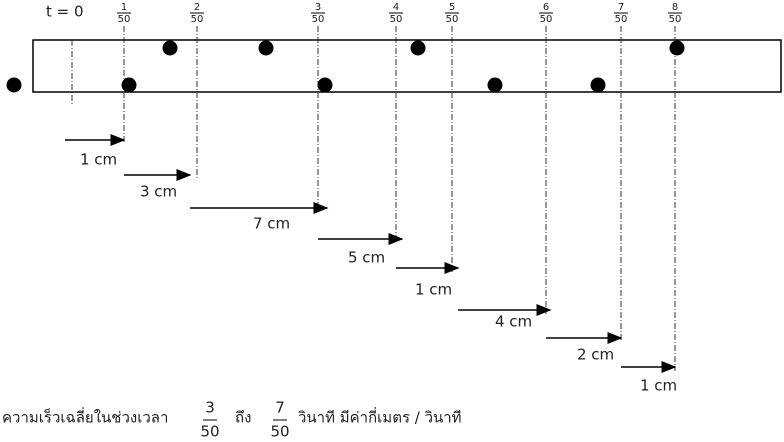 This screenshot has height=442, width=784. Describe the element at coordinates (513, 322) in the screenshot. I see `distance-label: 4 cm` at that location.